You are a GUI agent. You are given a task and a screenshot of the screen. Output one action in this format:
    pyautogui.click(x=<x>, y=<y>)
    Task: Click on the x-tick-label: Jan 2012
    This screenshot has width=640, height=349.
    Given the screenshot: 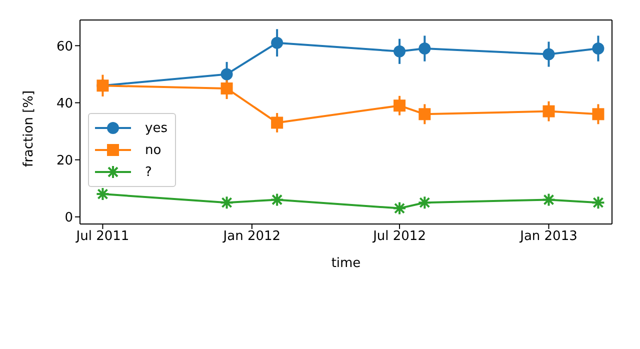 What is the action you would take?
    pyautogui.click(x=251, y=236)
    